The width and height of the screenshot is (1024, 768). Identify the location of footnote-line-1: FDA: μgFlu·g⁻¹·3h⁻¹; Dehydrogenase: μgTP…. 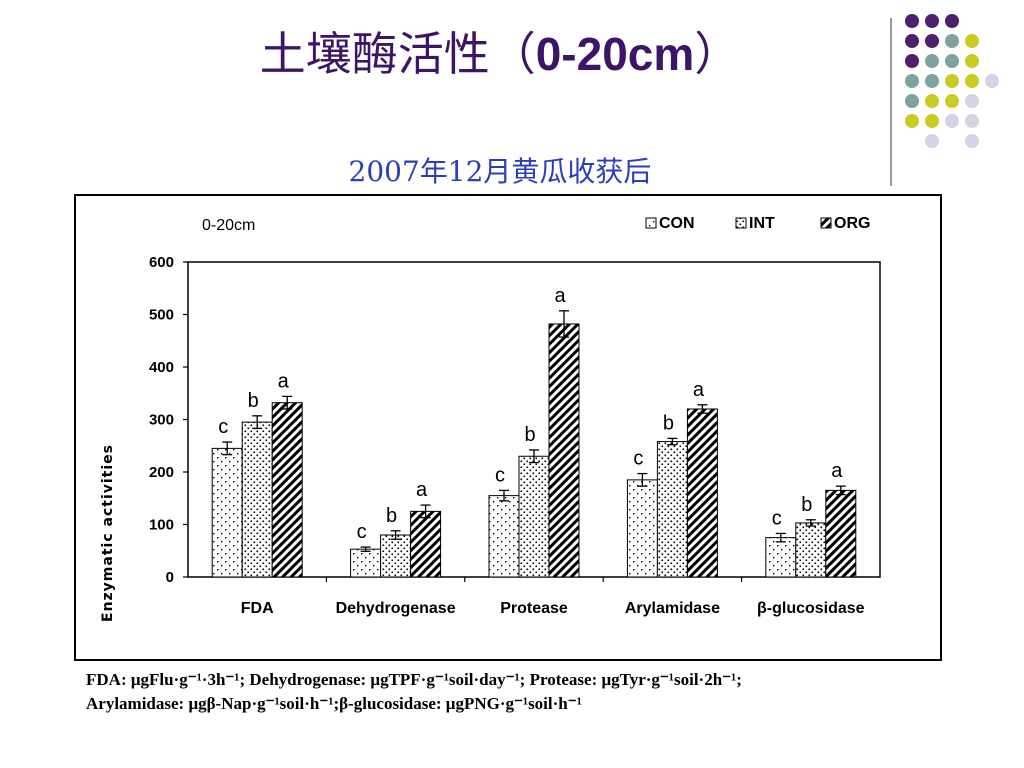
(414, 679).